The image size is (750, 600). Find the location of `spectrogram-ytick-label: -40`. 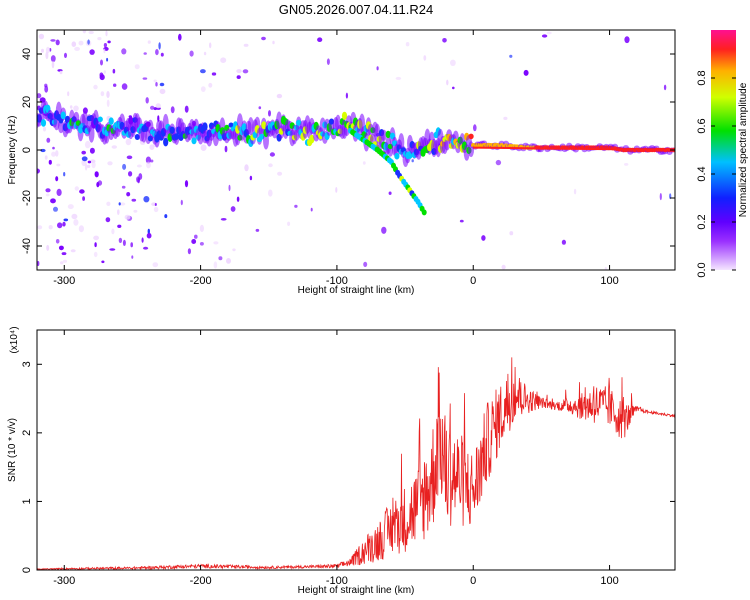

spectrogram-ytick-label: -40 is located at coordinates (27, 246).